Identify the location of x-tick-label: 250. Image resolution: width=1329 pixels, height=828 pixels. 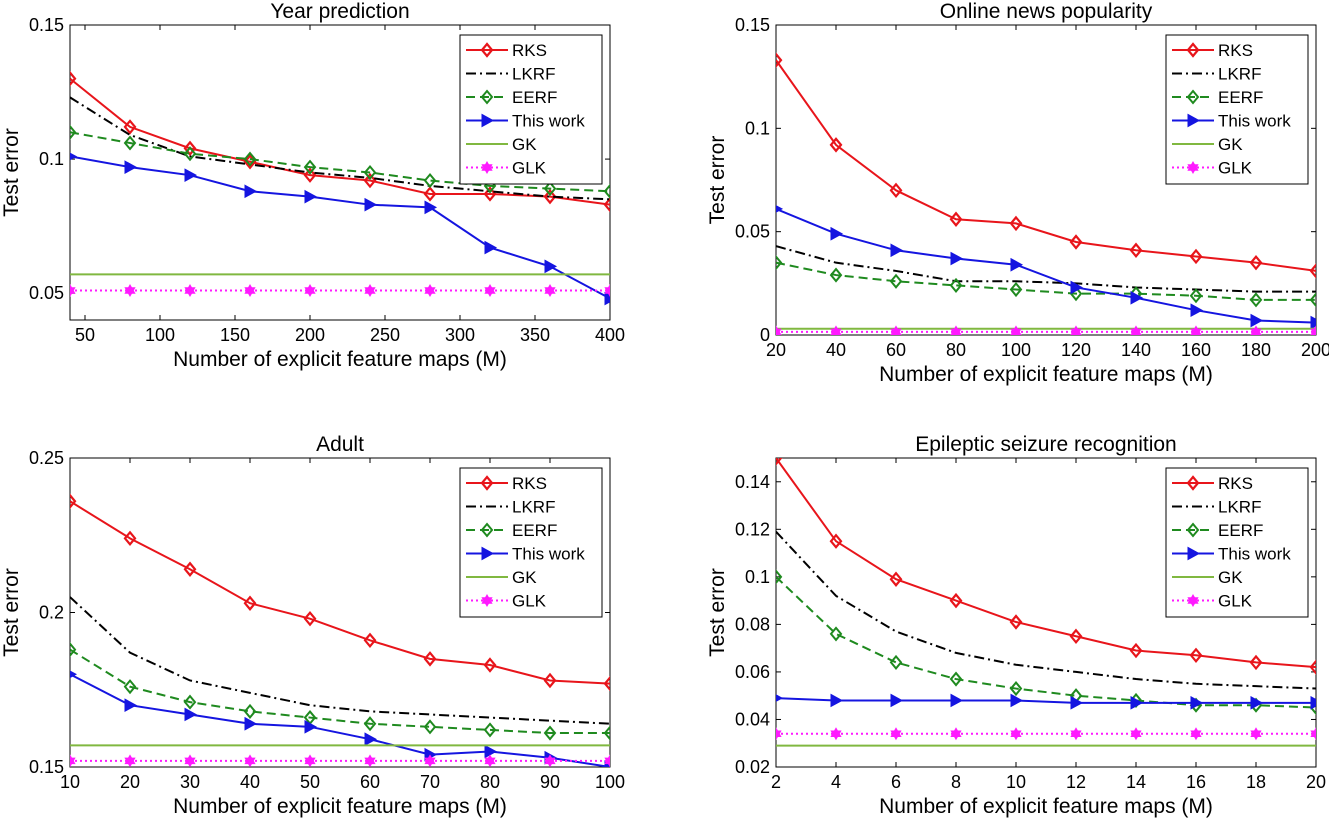
(385, 335).